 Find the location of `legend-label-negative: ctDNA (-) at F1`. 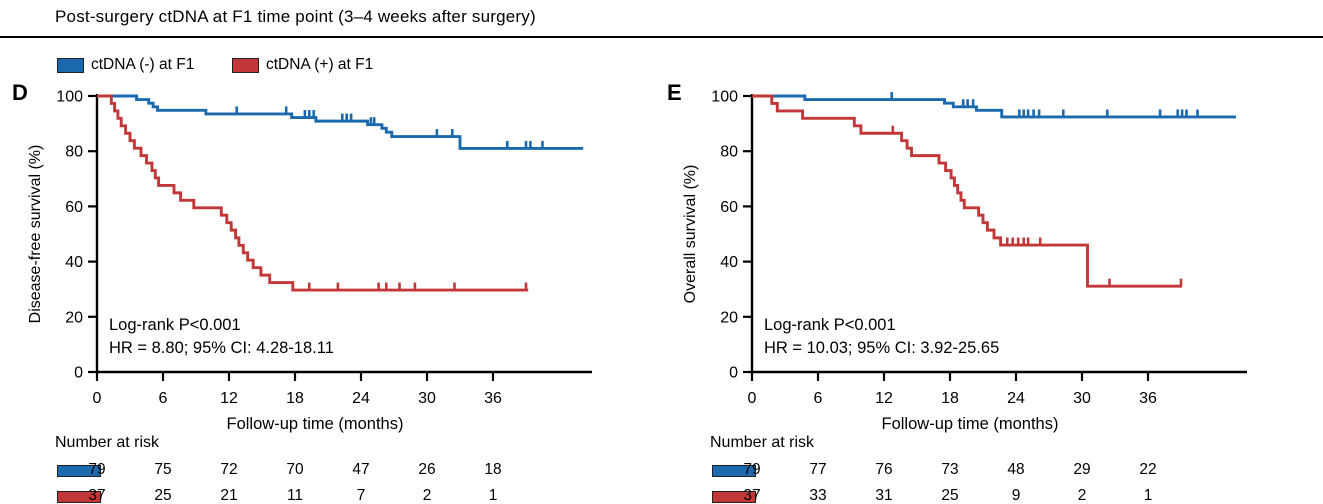

legend-label-negative: ctDNA (-) at F1 is located at coordinates (143, 64).